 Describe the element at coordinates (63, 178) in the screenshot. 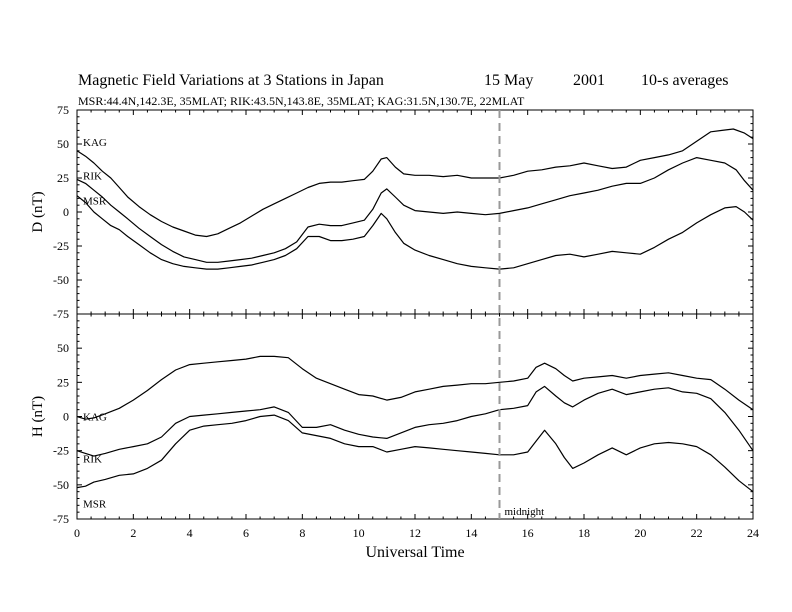

I see `y-tick-label-top: 25` at that location.